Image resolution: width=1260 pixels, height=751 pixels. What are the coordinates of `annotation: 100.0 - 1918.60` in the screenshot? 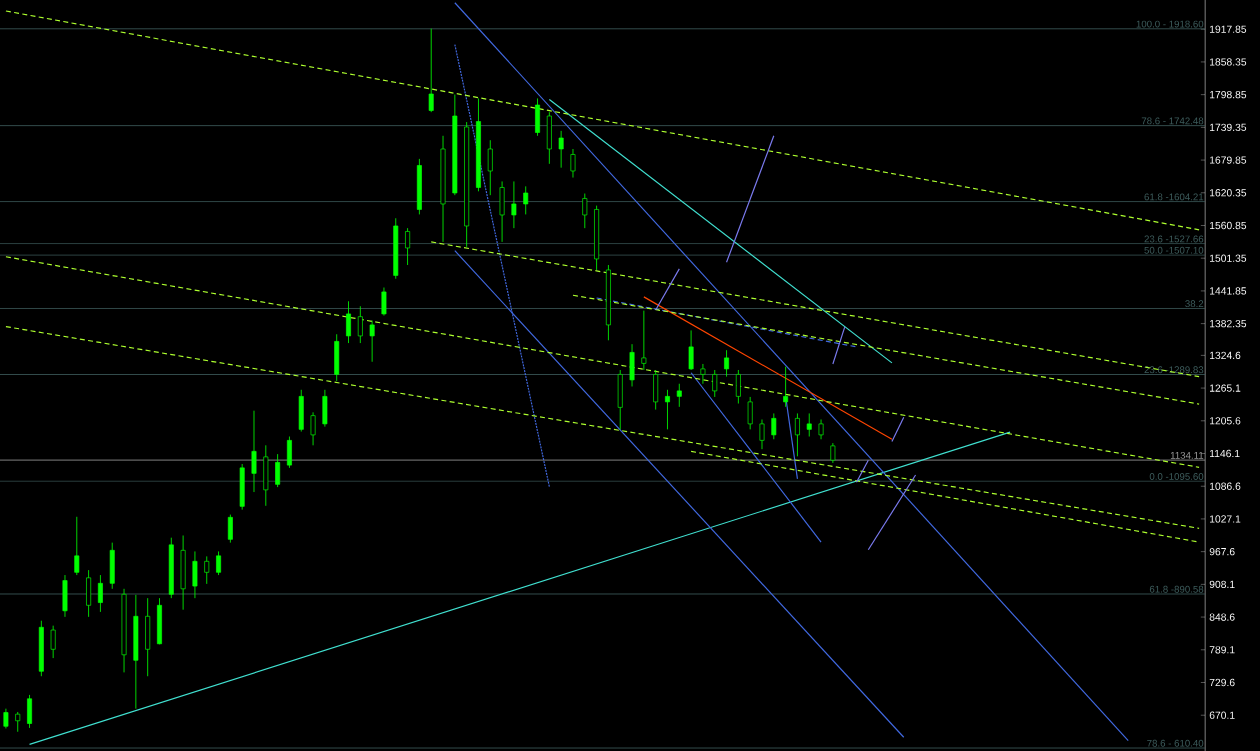 It's located at (1170, 24).